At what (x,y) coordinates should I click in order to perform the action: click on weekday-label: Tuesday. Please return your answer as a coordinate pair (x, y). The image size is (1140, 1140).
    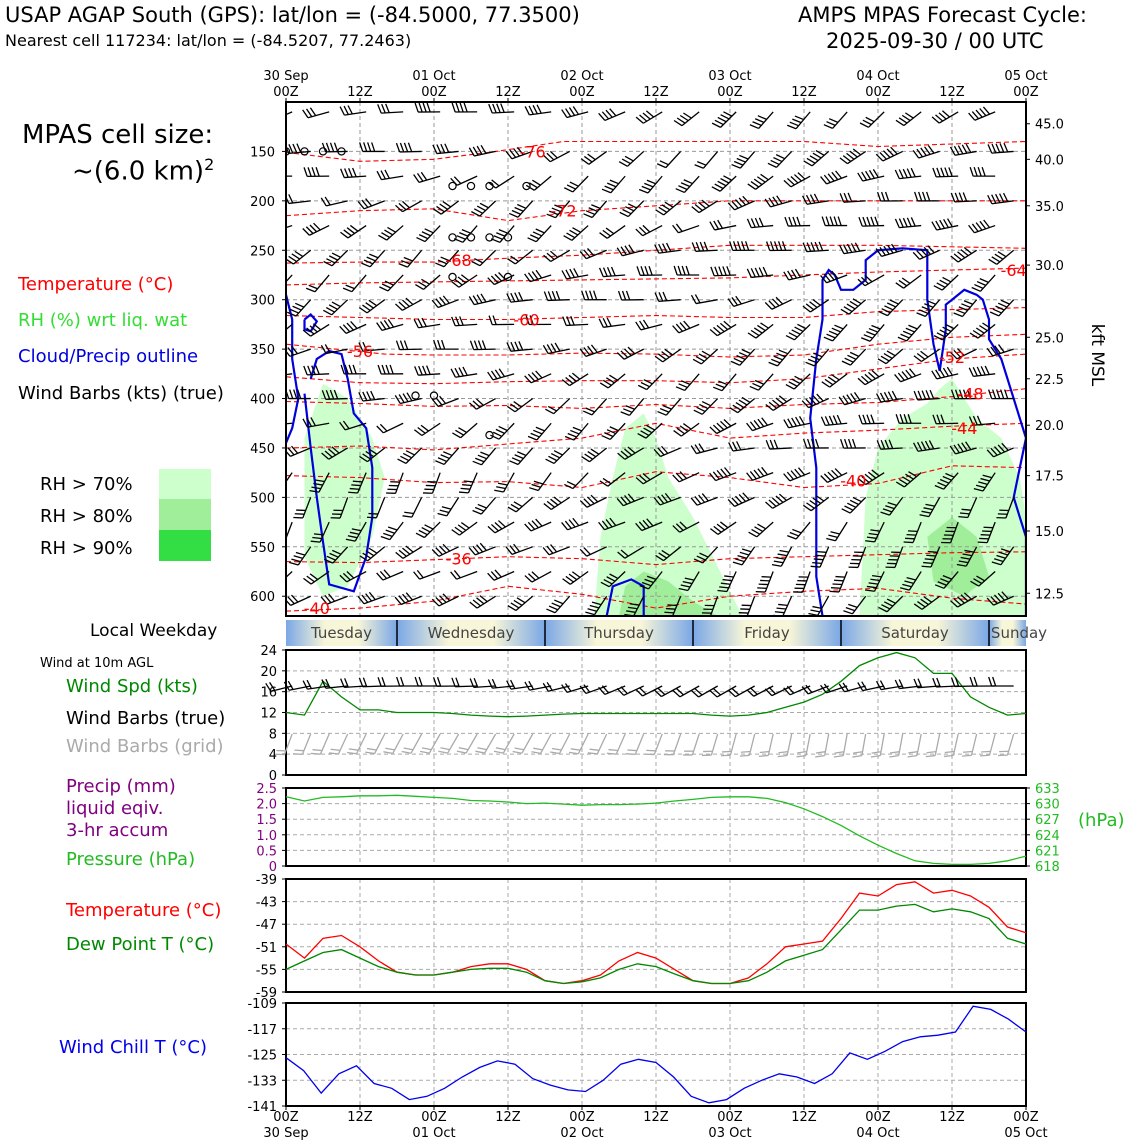
    Looking at the image, I should click on (341, 633).